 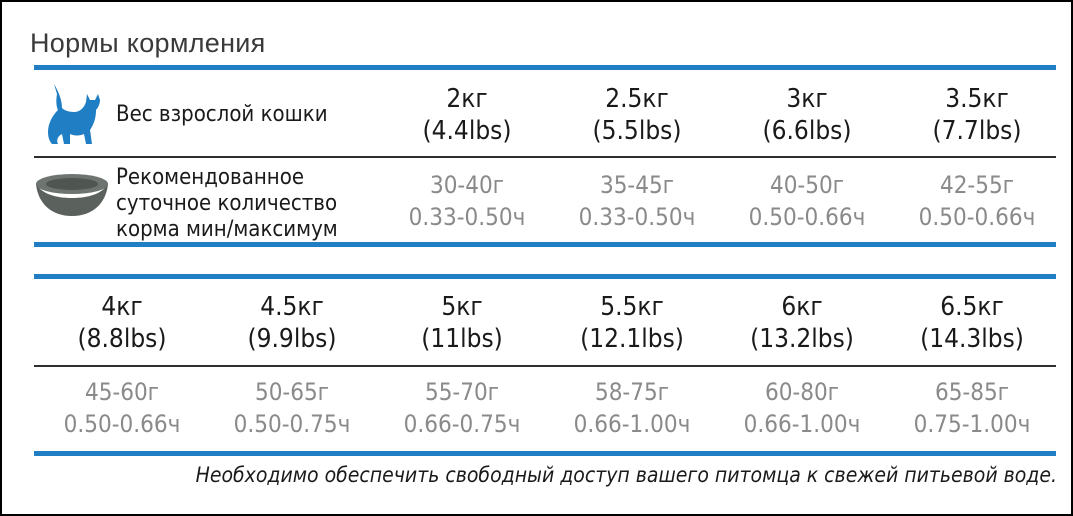 What do you see at coordinates (637, 99) in the screenshot?
I see `weight-cell-kg: 2.5кг` at bounding box center [637, 99].